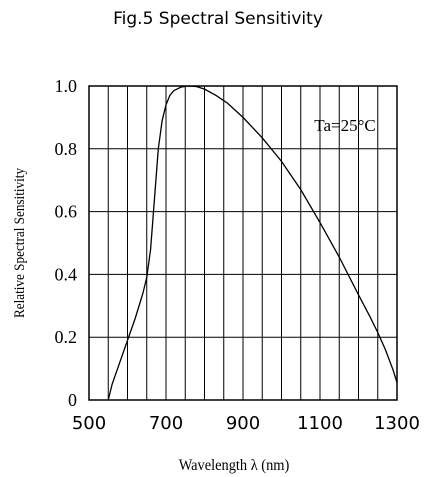  Describe the element at coordinates (344, 125) in the screenshot. I see `temperature-annotation: Ta=25°C` at that location.